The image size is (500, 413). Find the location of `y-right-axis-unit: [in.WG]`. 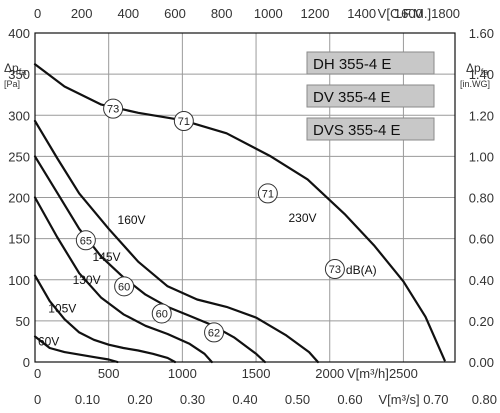

y-right-axis-unit: [in.WG] is located at coordinates (475, 84).